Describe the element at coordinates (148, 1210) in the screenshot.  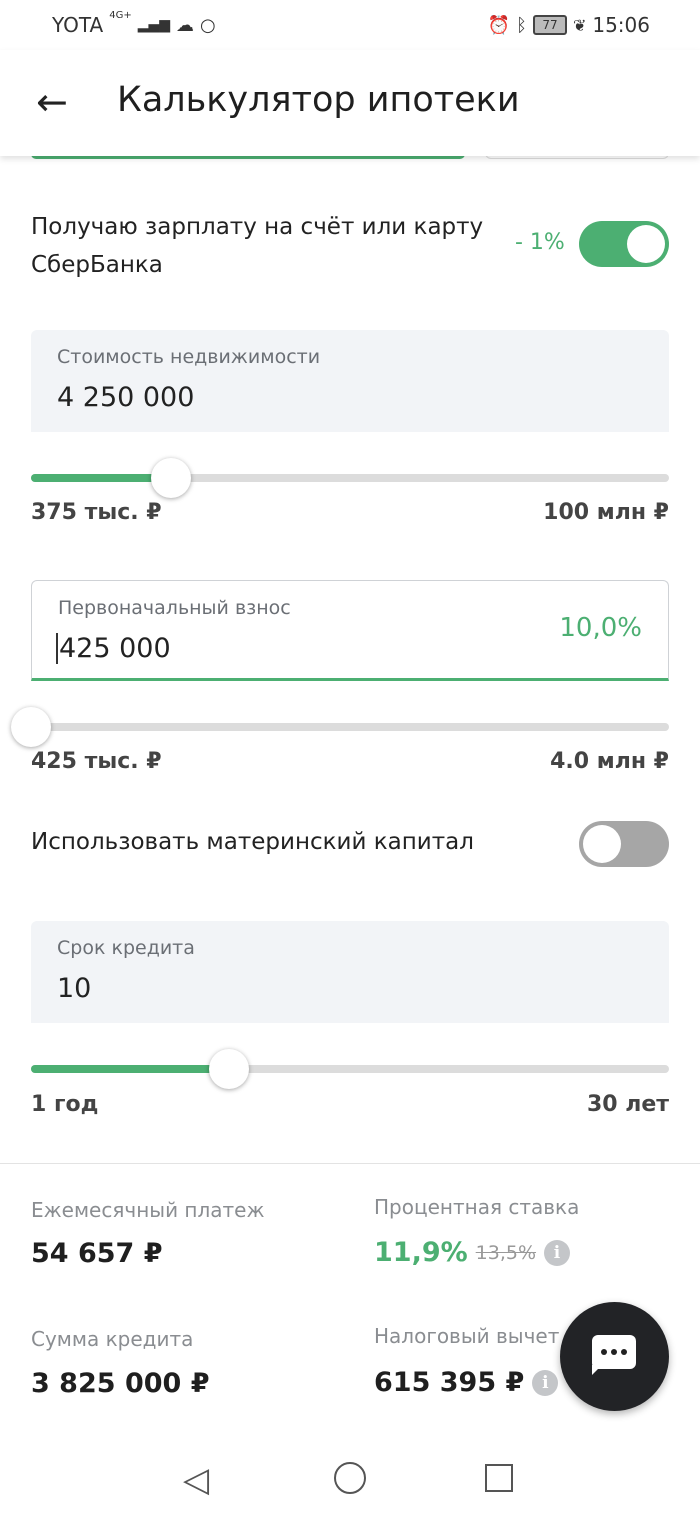
I see `monthly-label: Ежемесячный платеж` at that location.